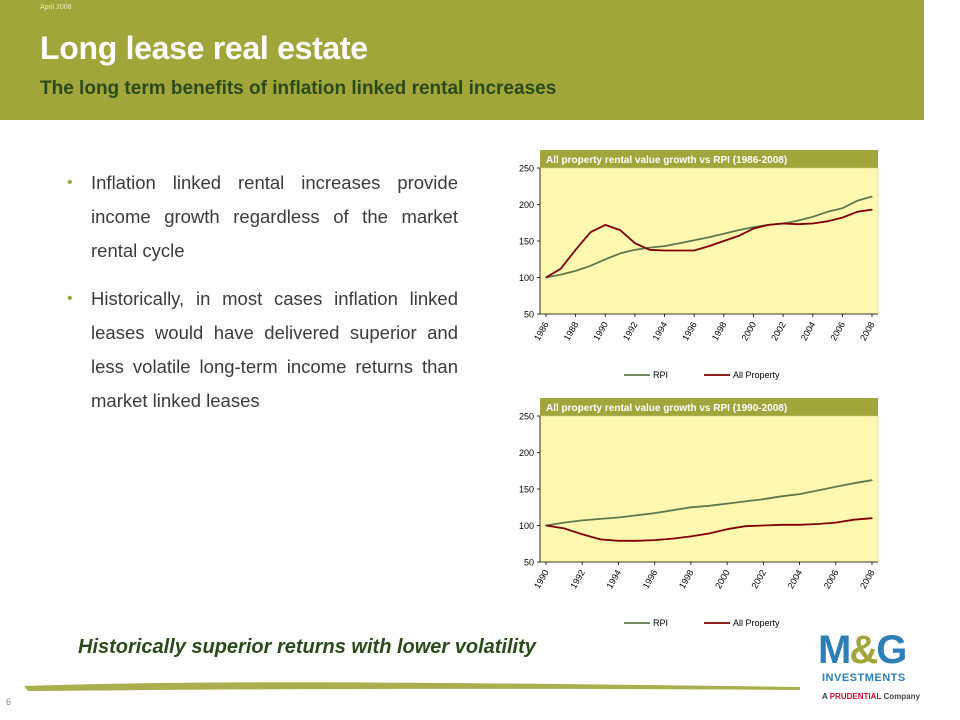 The image size is (960, 720). What do you see at coordinates (541, 331) in the screenshot?
I see `x-tick-label: 1986` at bounding box center [541, 331].